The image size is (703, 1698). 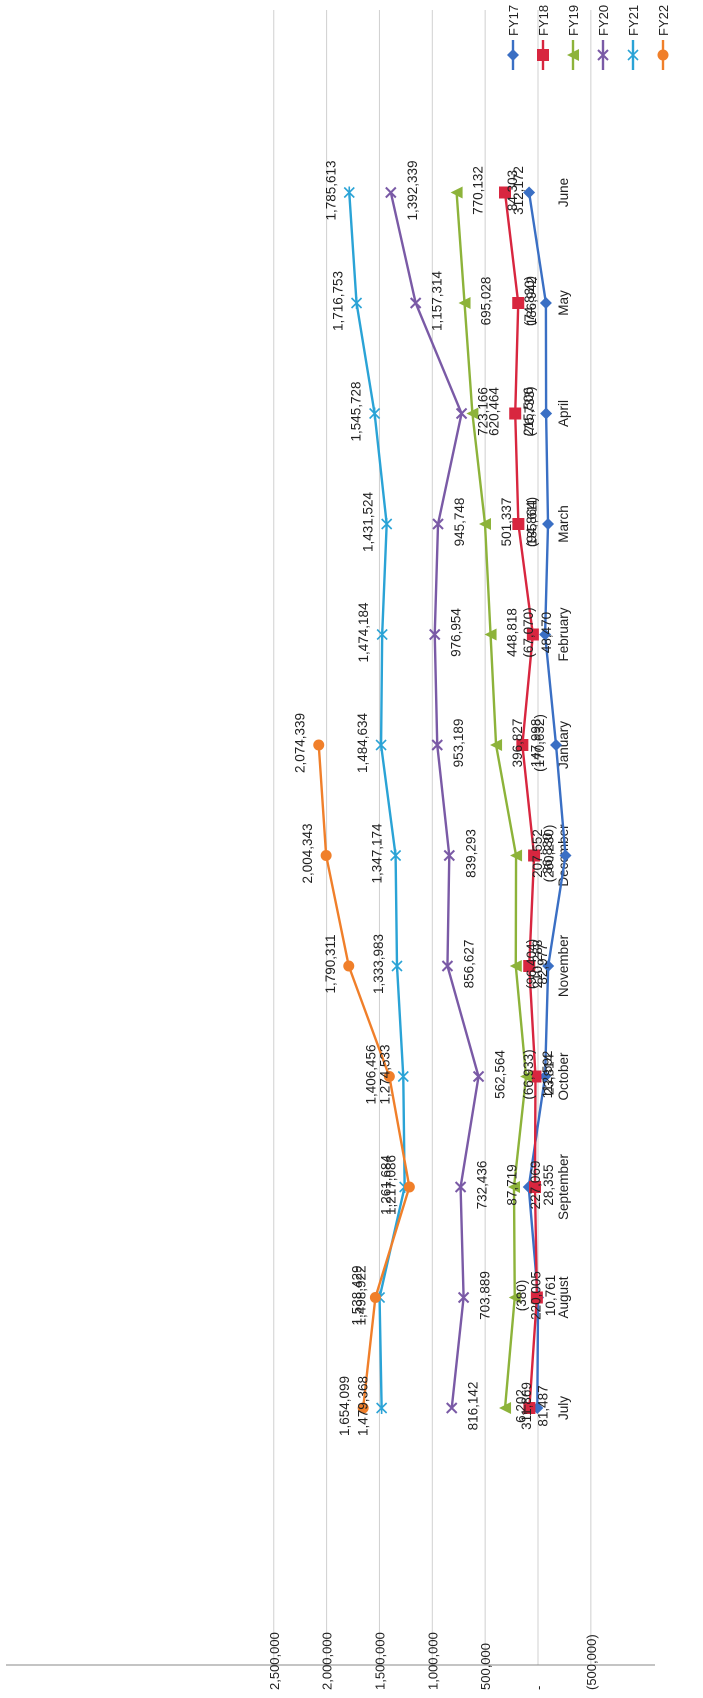 I want to click on data-label: 82,977, so click(x=542, y=963).